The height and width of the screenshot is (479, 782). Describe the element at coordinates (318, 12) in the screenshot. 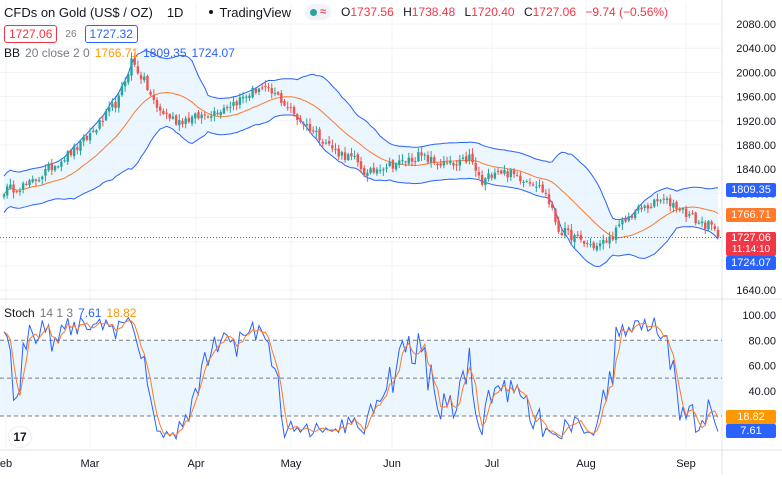

I see `market-status-pill: ≈` at that location.